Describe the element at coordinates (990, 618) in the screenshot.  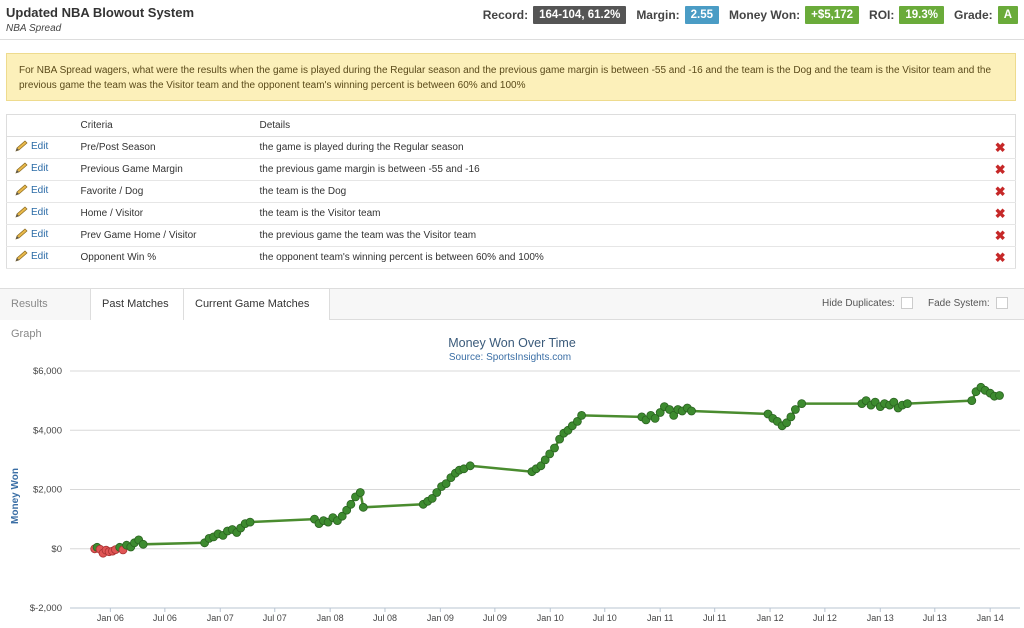
I see `x-tick-label: Jan 14` at that location.